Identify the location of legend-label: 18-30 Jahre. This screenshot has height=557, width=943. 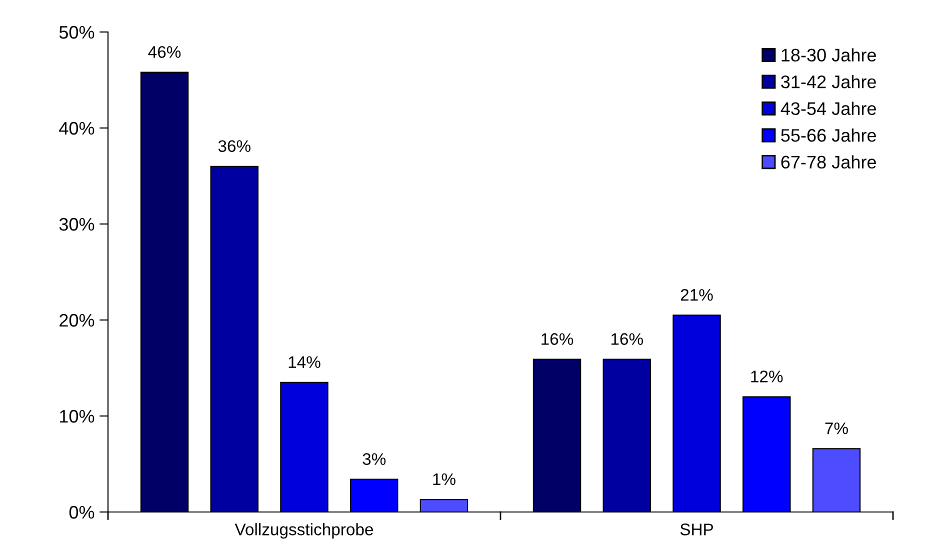
(829, 55).